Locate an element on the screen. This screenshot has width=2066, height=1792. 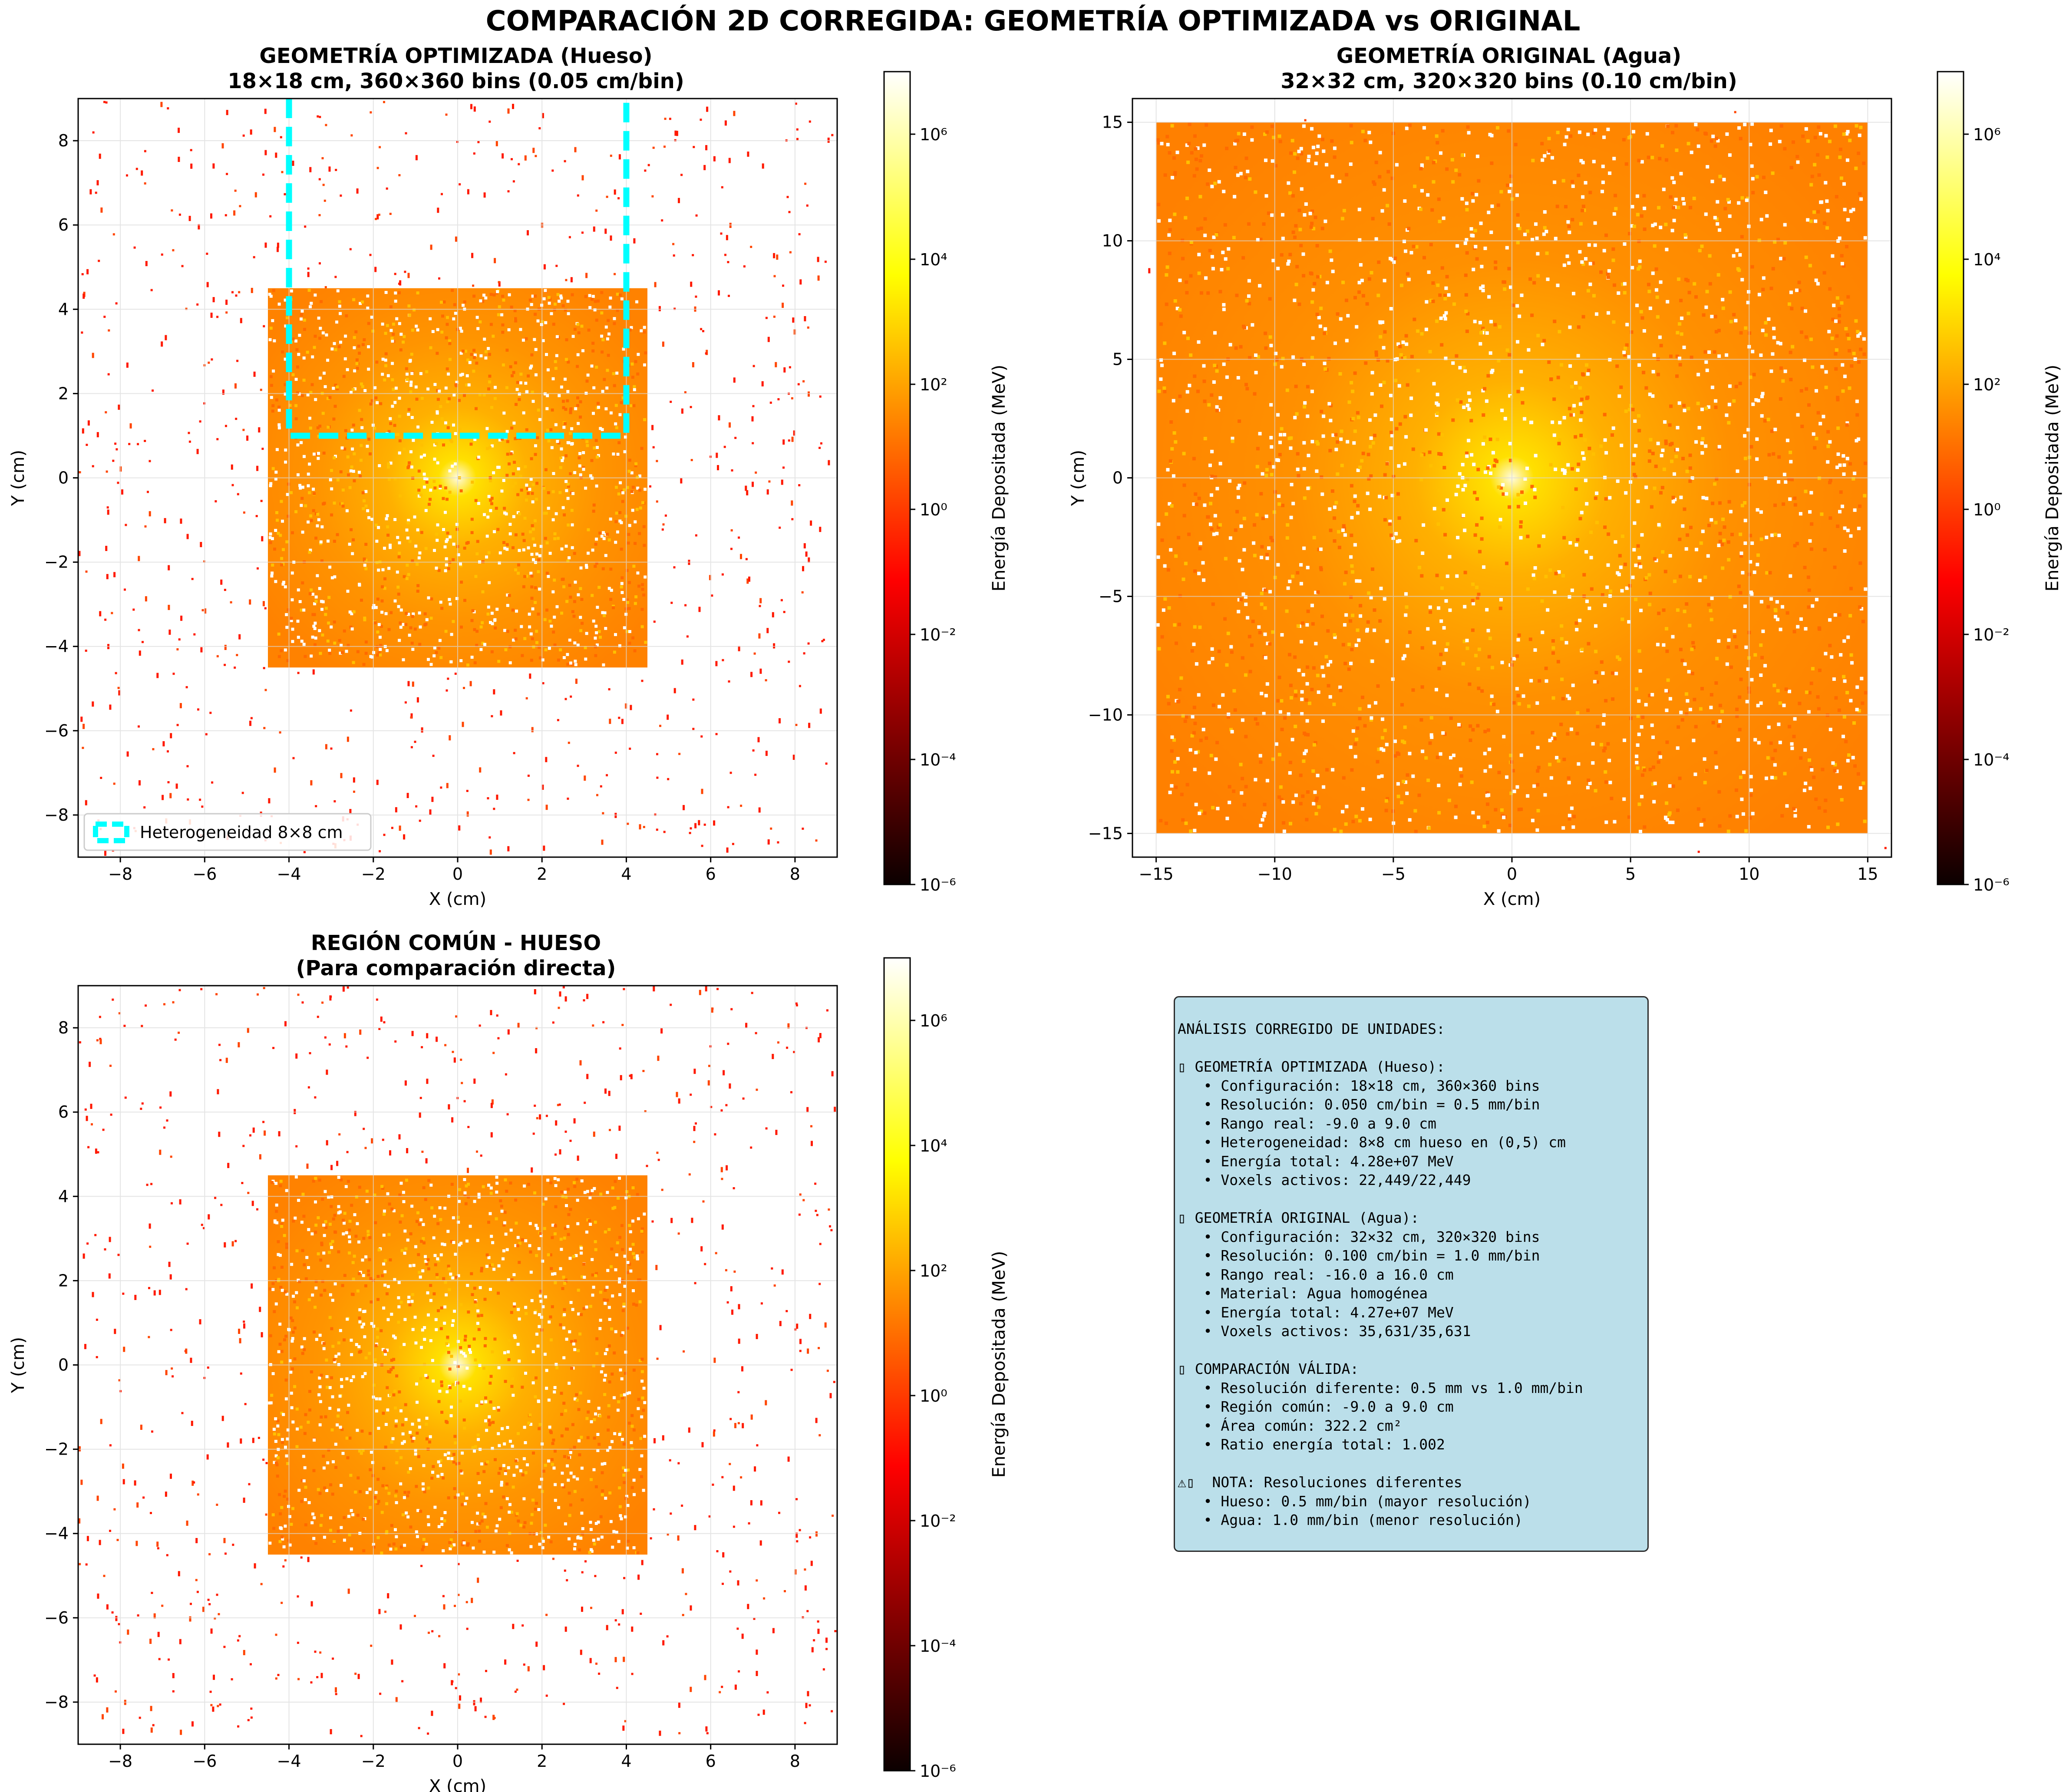
water-y-tick-label: −10 is located at coordinates (1105, 714).